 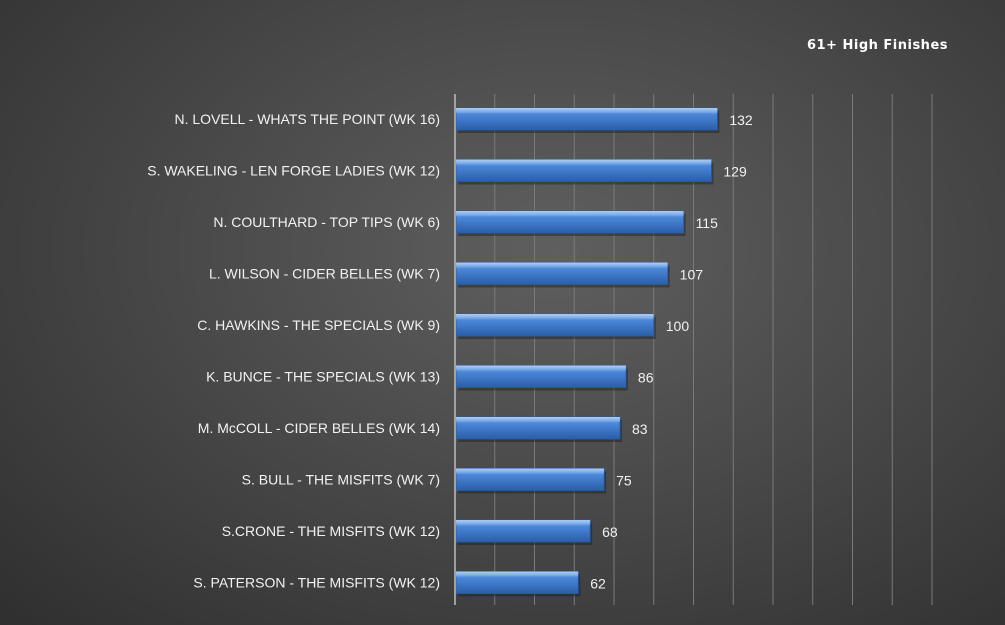 What do you see at coordinates (877, 45) in the screenshot?
I see `chart-title: 61+ High Finishes` at bounding box center [877, 45].